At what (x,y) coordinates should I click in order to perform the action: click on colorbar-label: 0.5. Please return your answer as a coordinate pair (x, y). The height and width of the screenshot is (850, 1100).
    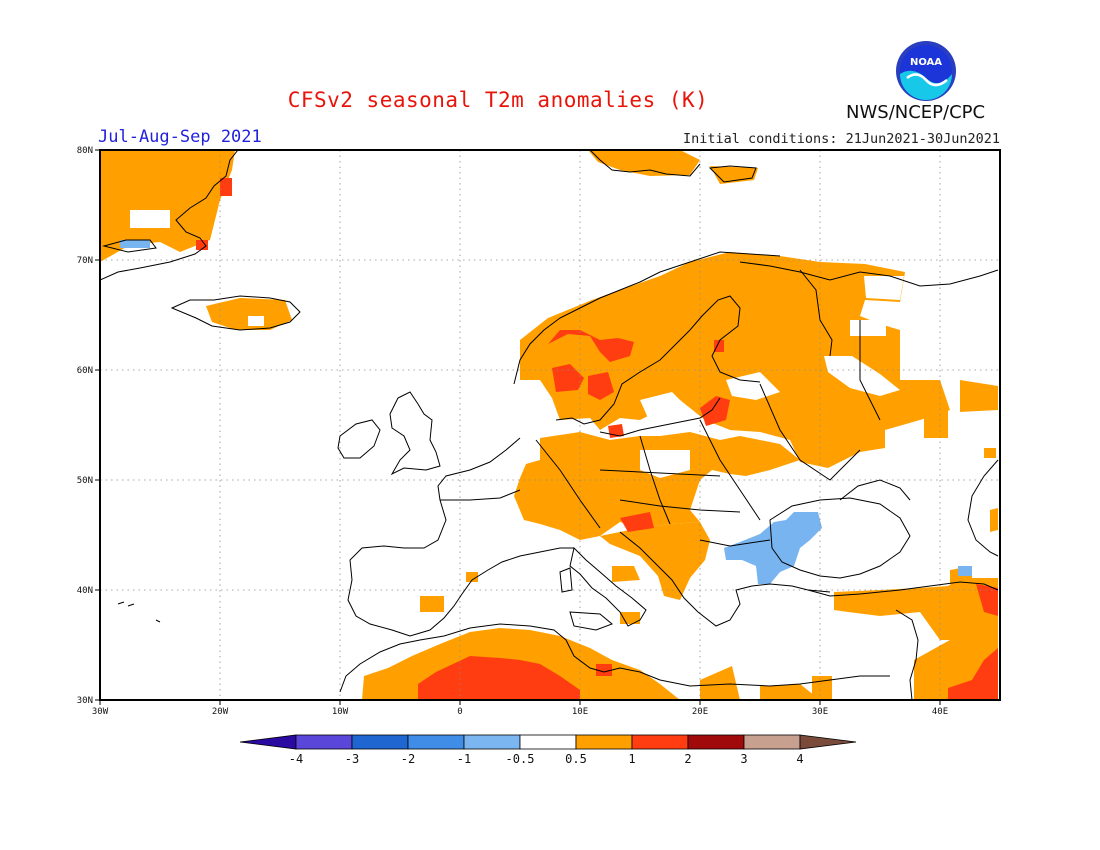
    Looking at the image, I should click on (576, 759).